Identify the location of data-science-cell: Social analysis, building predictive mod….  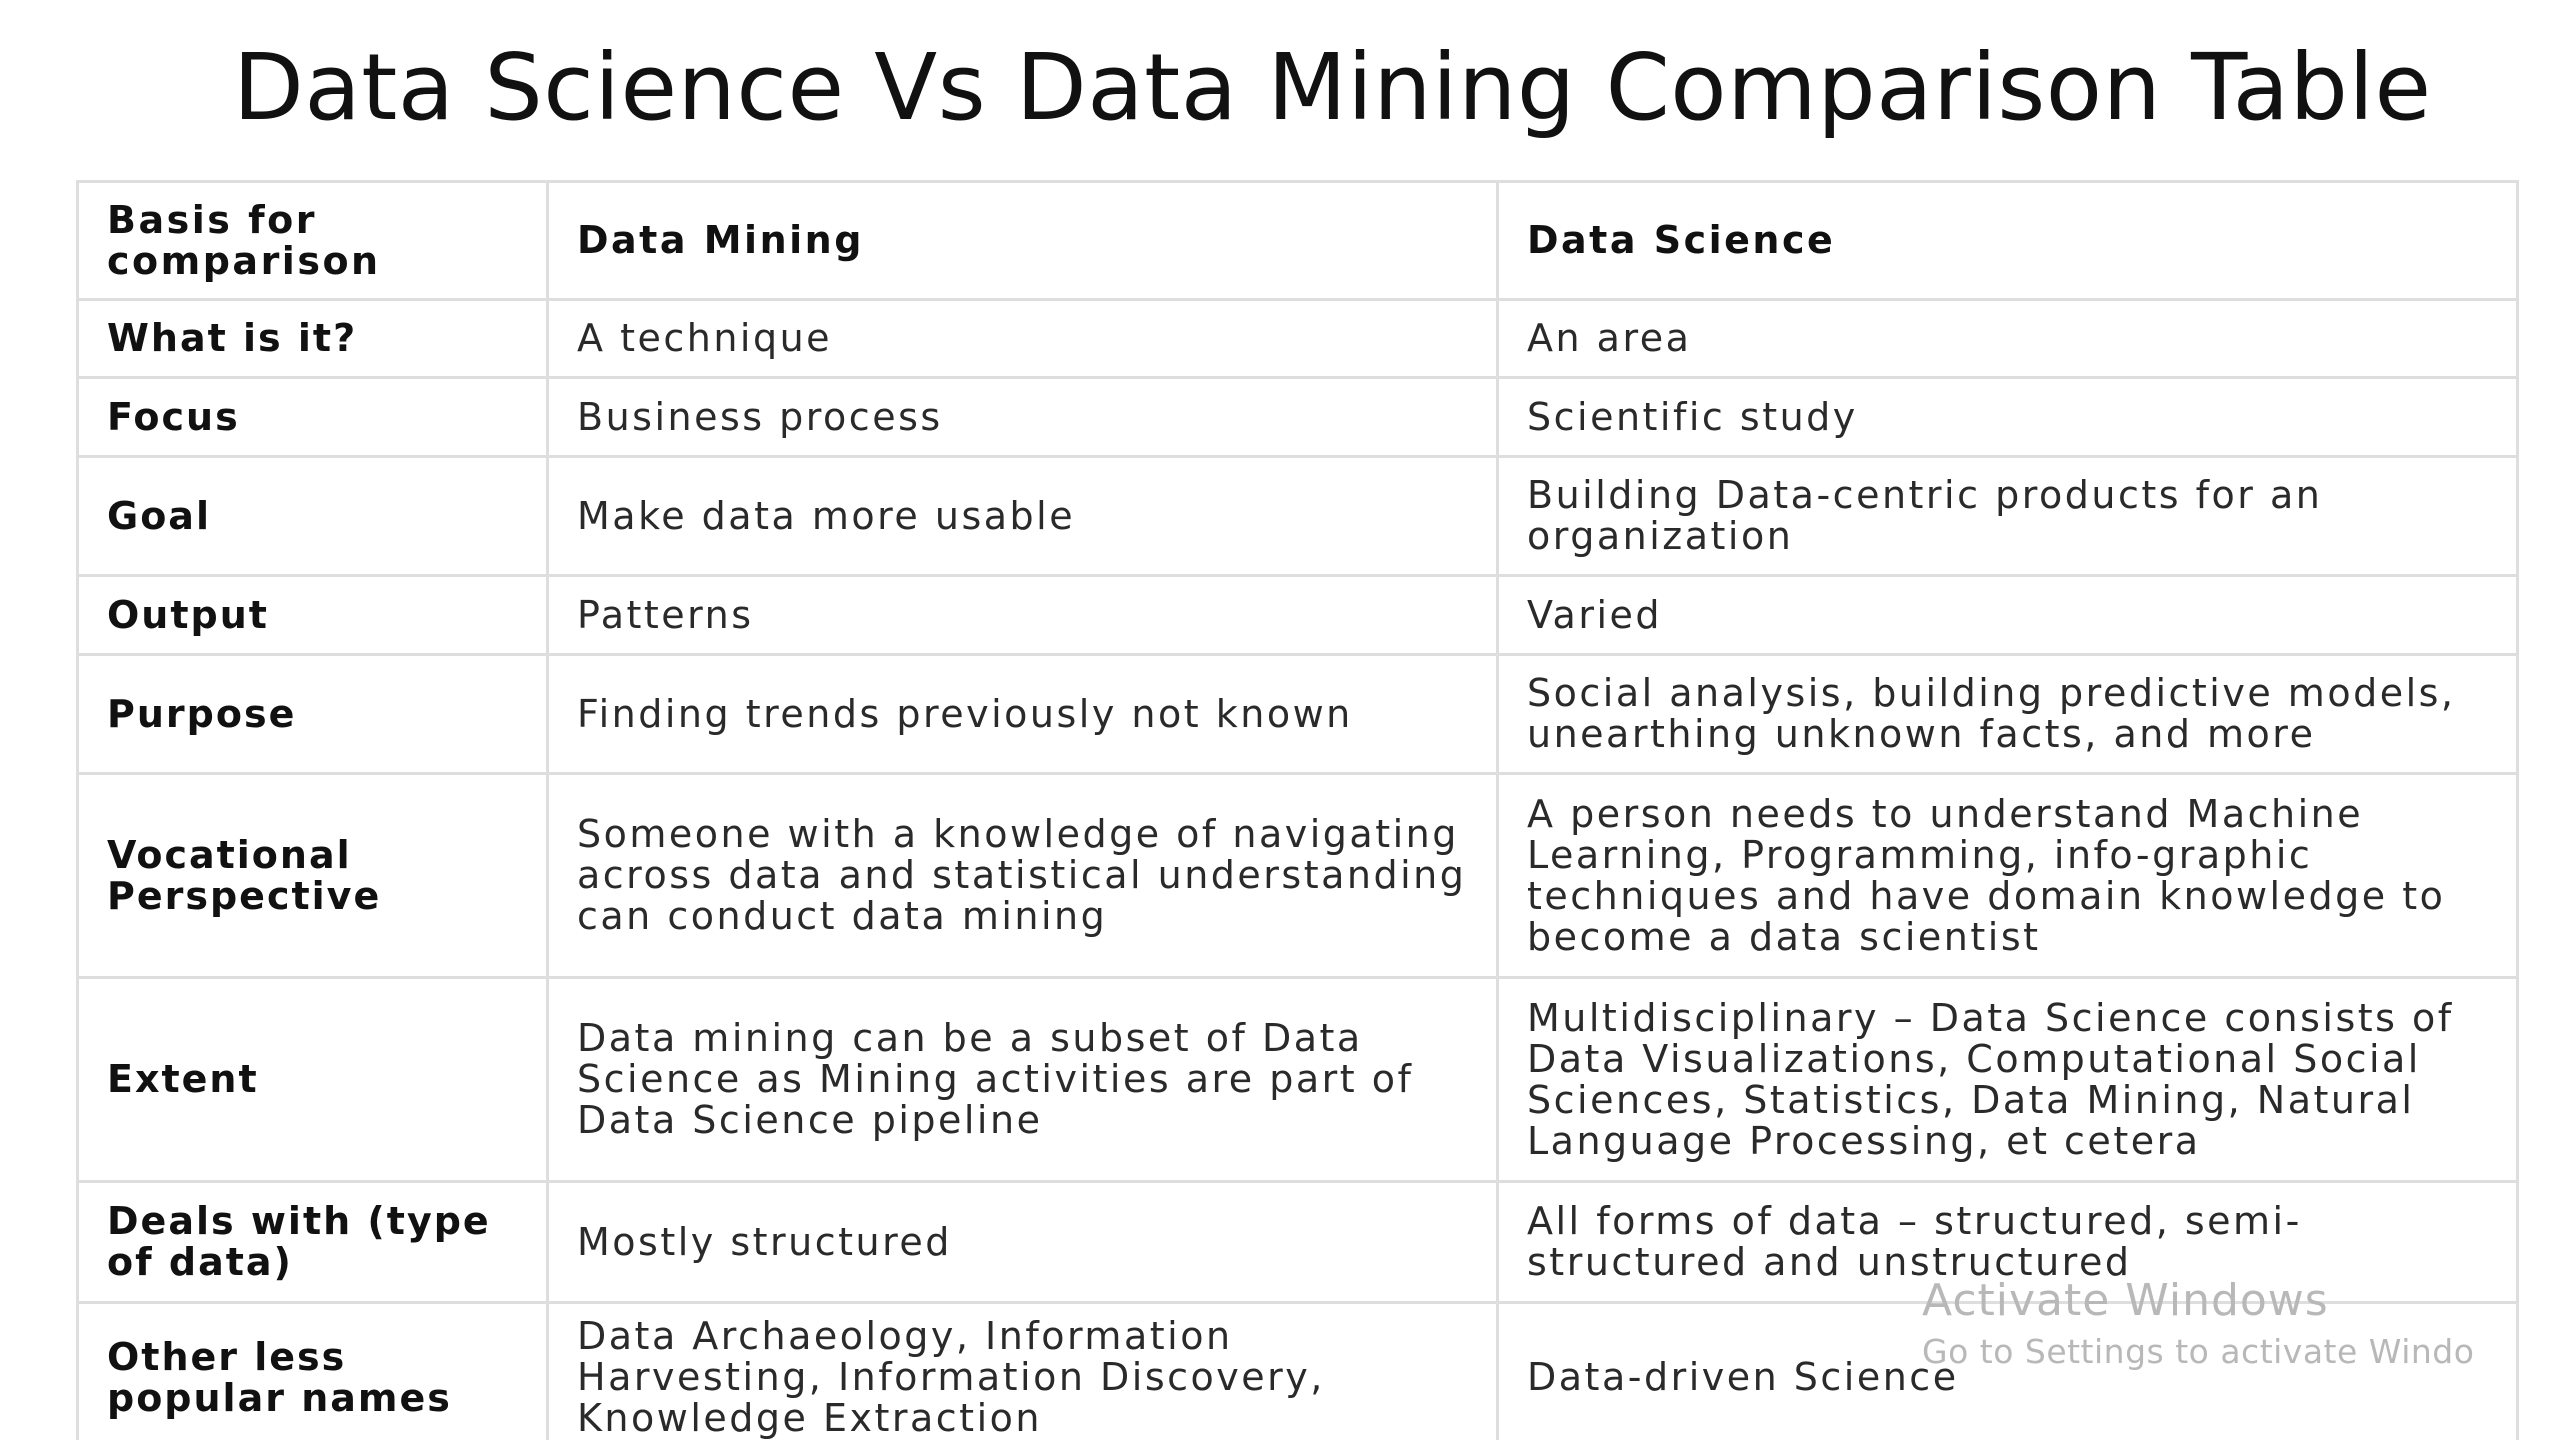
(2007, 714).